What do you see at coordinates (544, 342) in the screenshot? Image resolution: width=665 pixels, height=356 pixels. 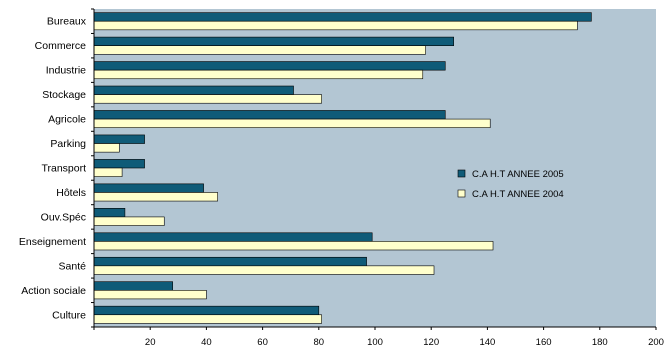 I see `x-tick-label: 160` at bounding box center [544, 342].